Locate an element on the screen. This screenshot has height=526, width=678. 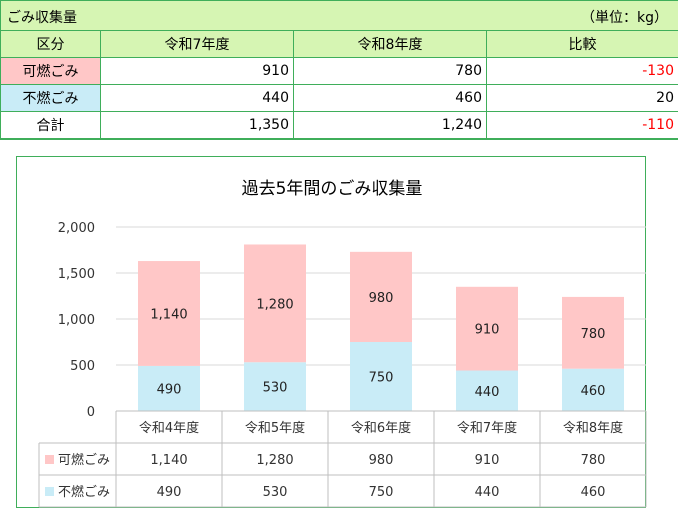
data-label: 750 is located at coordinates (381, 378).